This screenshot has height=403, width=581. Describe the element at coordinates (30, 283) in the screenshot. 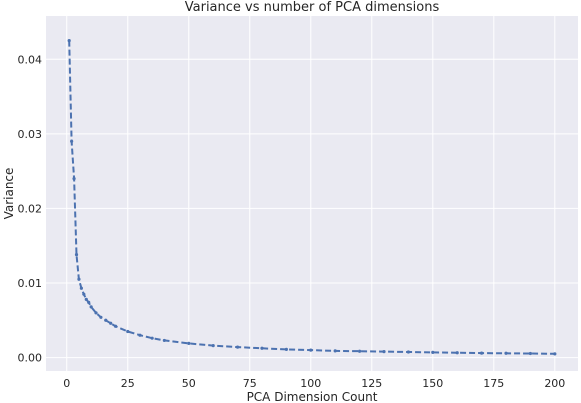

I see `y-tick-label: 0.01` at that location.